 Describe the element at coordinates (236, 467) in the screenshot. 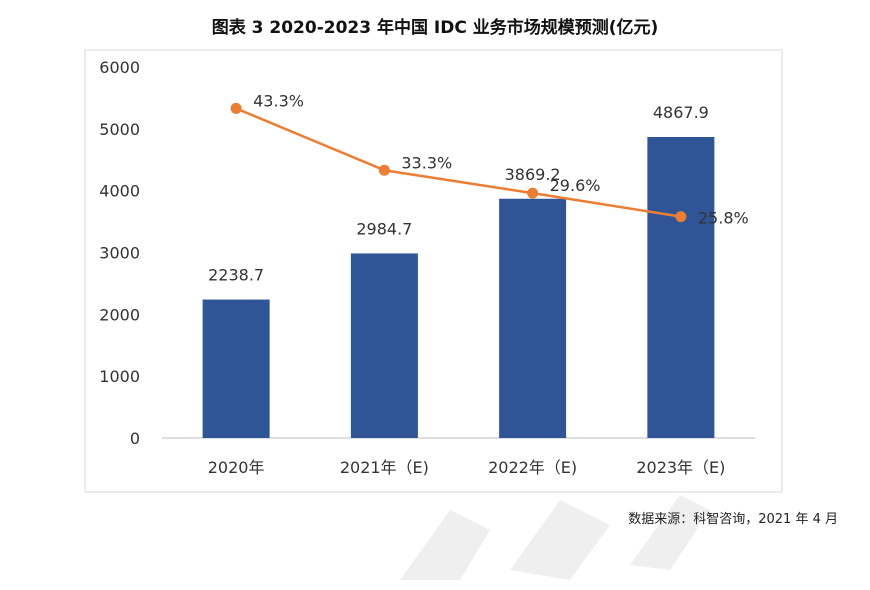

I see `x-tick-label: 2020年` at that location.